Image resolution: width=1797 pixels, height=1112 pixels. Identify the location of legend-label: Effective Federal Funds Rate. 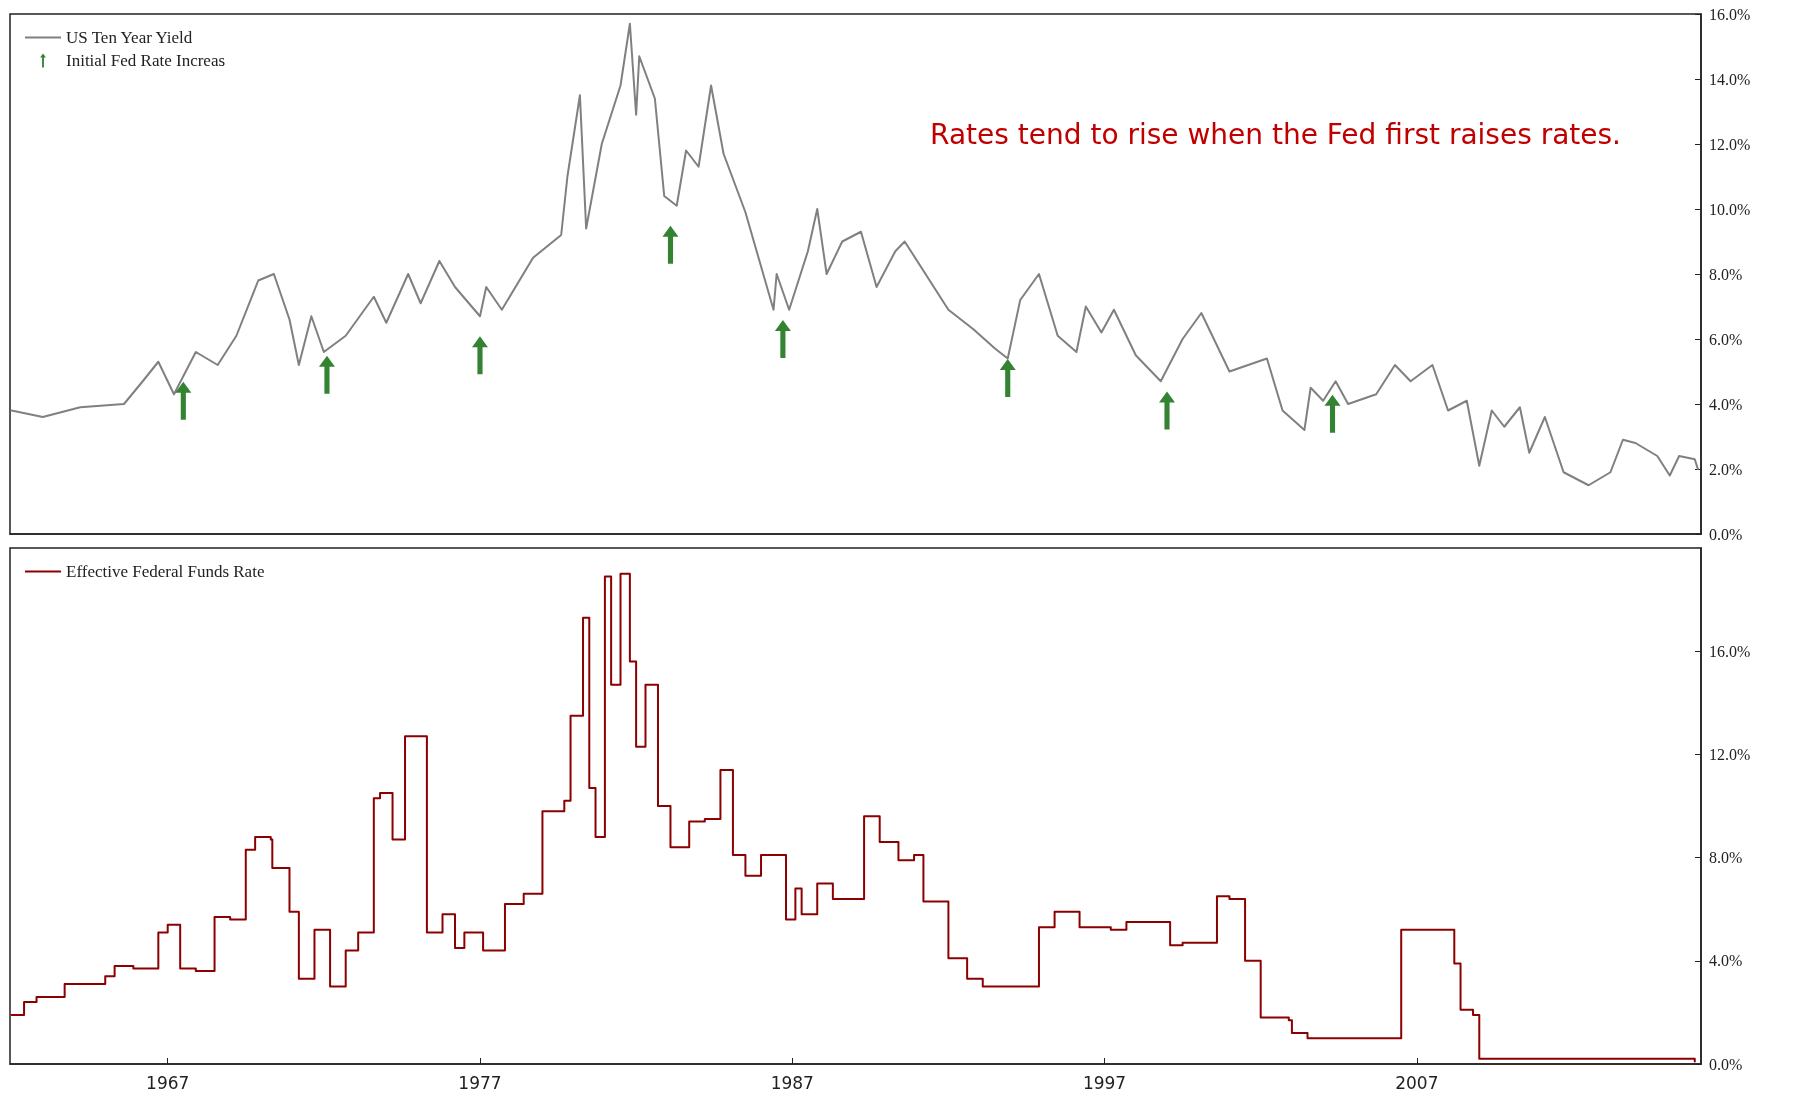
(165, 571).